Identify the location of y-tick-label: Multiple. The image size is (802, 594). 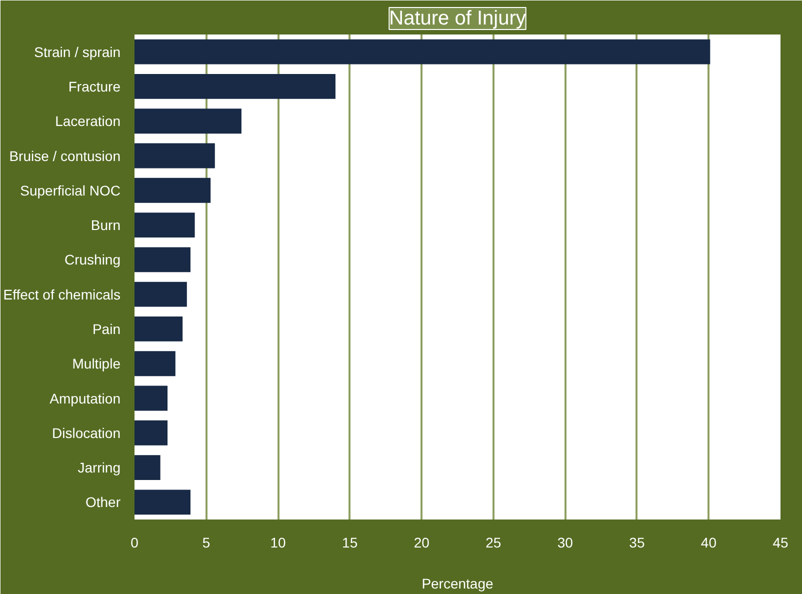
(96, 364).